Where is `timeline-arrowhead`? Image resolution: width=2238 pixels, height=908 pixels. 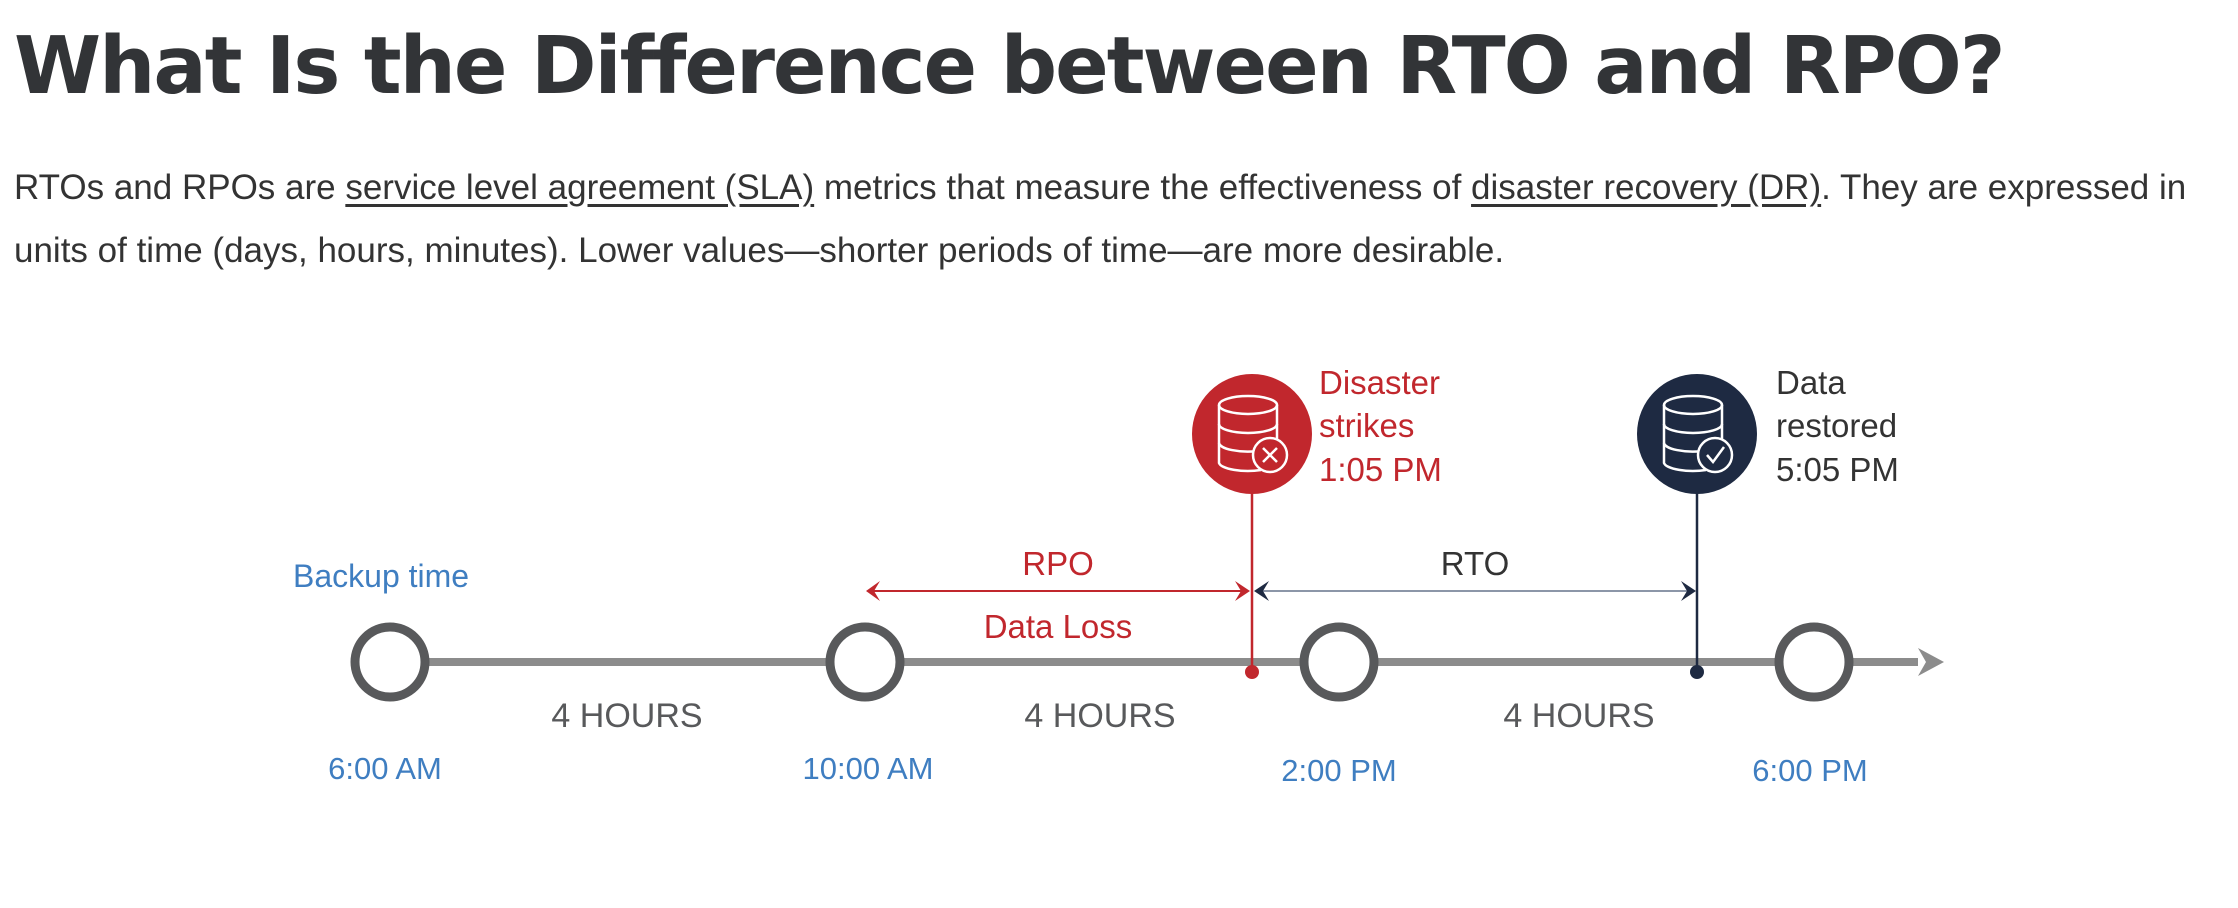
timeline-arrowhead is located at coordinates (1931, 662).